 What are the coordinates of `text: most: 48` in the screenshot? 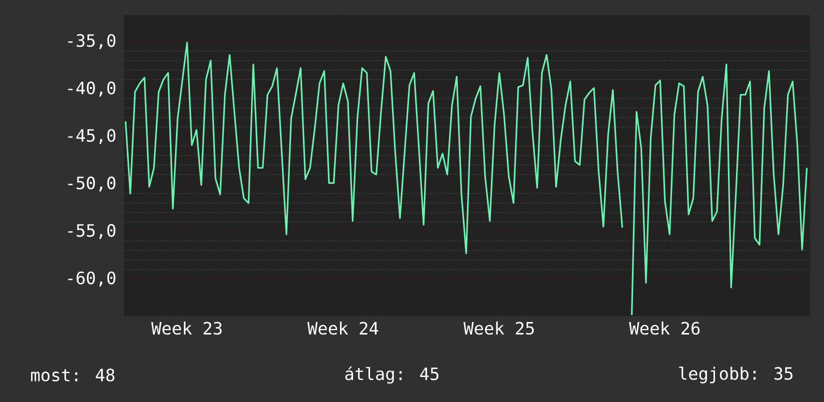 It's located at (72, 375).